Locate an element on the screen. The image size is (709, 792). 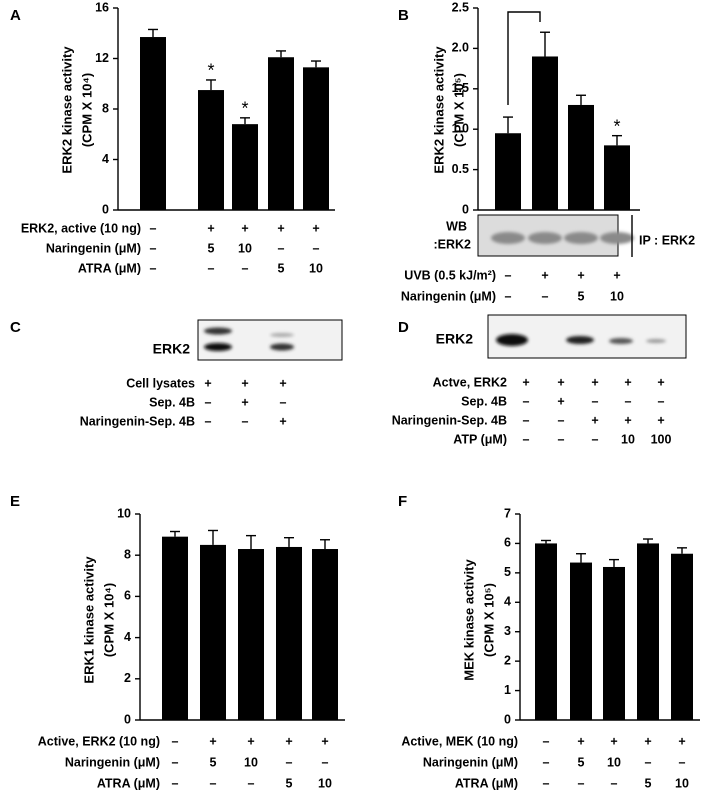
y-tick-label: 4 is located at coordinates (105, 159).